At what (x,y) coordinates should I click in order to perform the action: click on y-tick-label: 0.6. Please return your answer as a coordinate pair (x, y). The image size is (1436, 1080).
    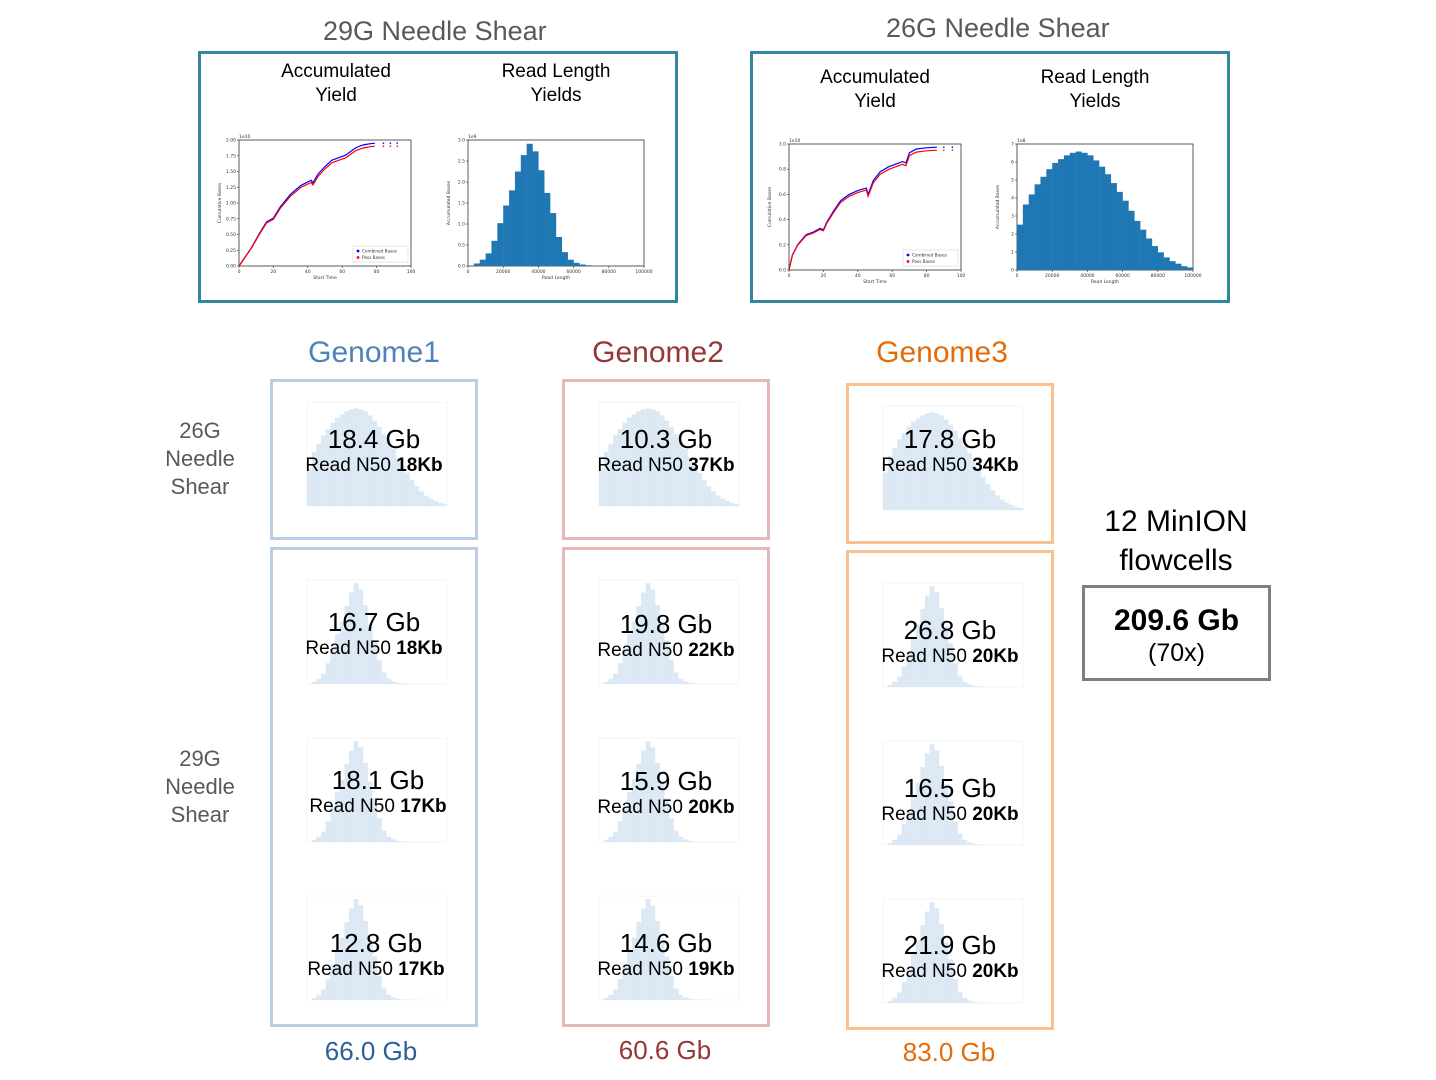
    Looking at the image, I should click on (782, 195).